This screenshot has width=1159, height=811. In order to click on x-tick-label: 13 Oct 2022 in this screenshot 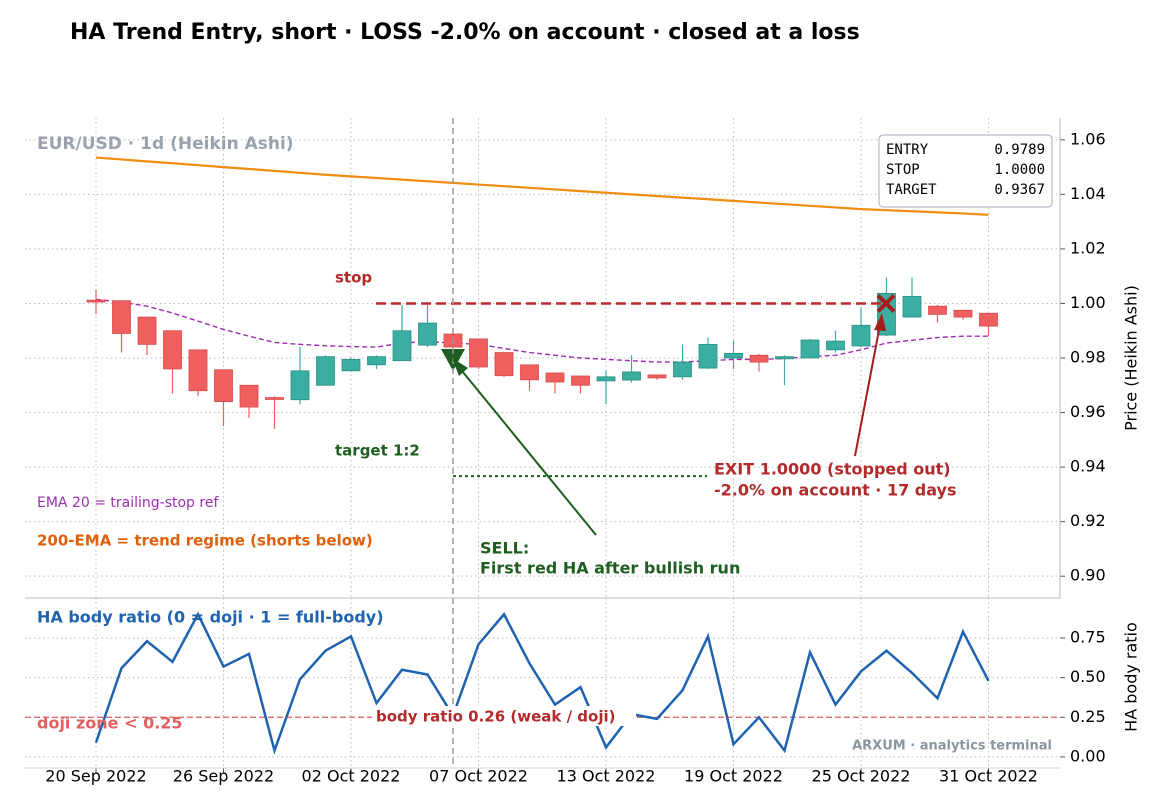, I will do `click(606, 776)`.